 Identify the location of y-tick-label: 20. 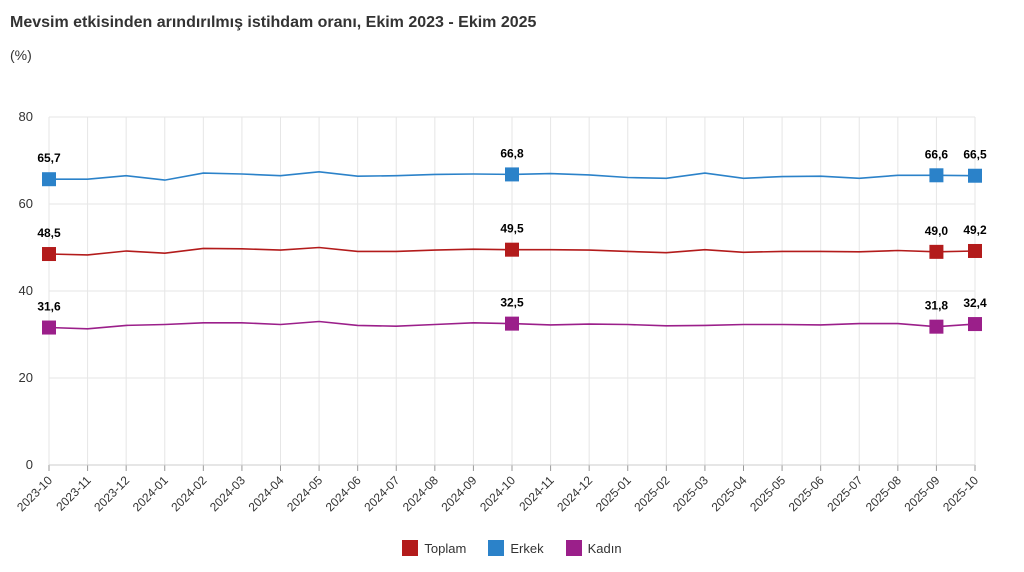
(26, 377).